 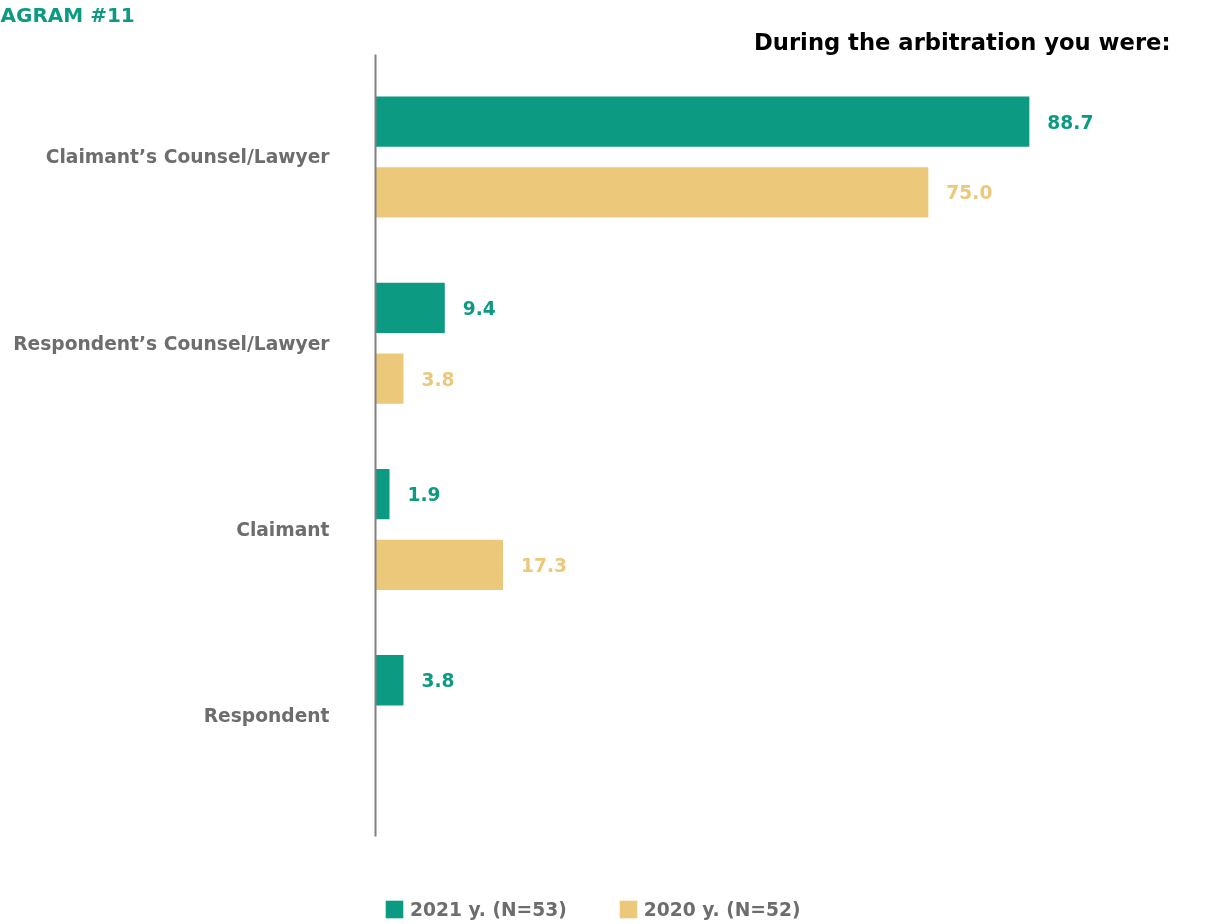 I want to click on text: AGRAM #11, so click(x=67, y=14).